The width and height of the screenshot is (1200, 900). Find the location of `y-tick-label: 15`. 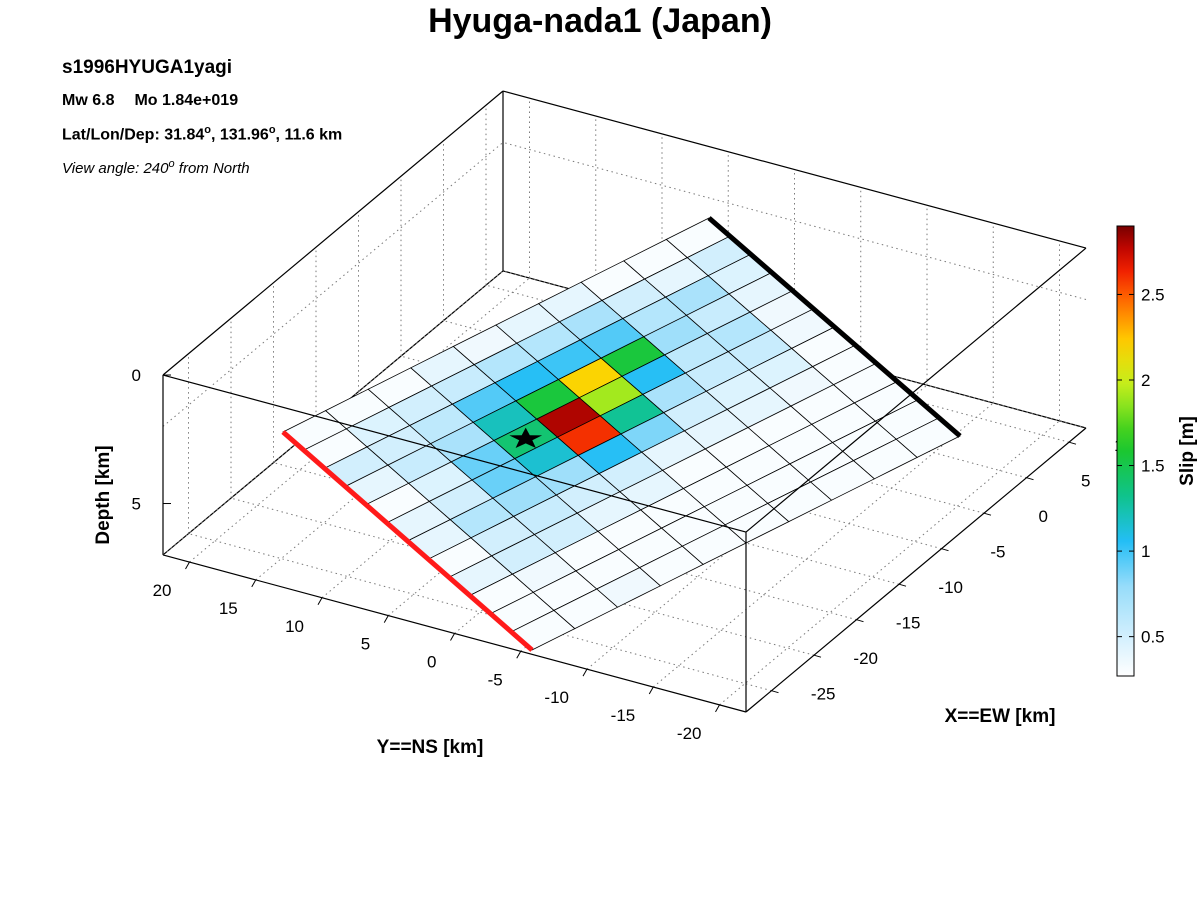

y-tick-label: 15 is located at coordinates (228, 608).